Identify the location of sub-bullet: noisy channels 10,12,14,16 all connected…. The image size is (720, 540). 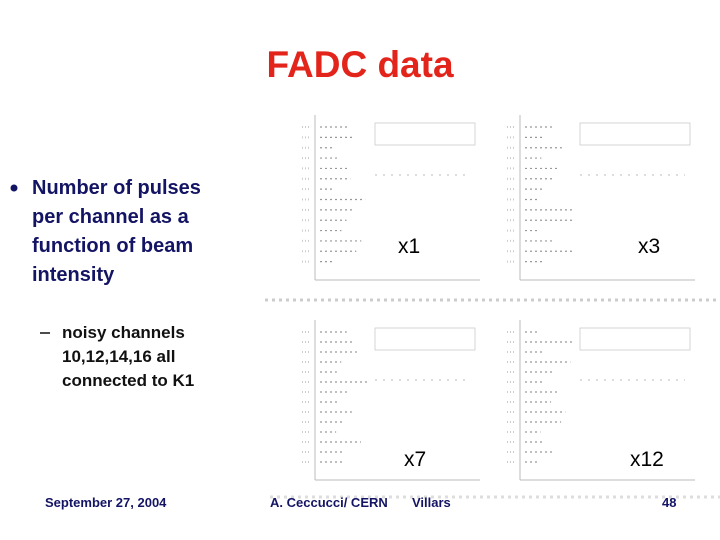
(128, 357).